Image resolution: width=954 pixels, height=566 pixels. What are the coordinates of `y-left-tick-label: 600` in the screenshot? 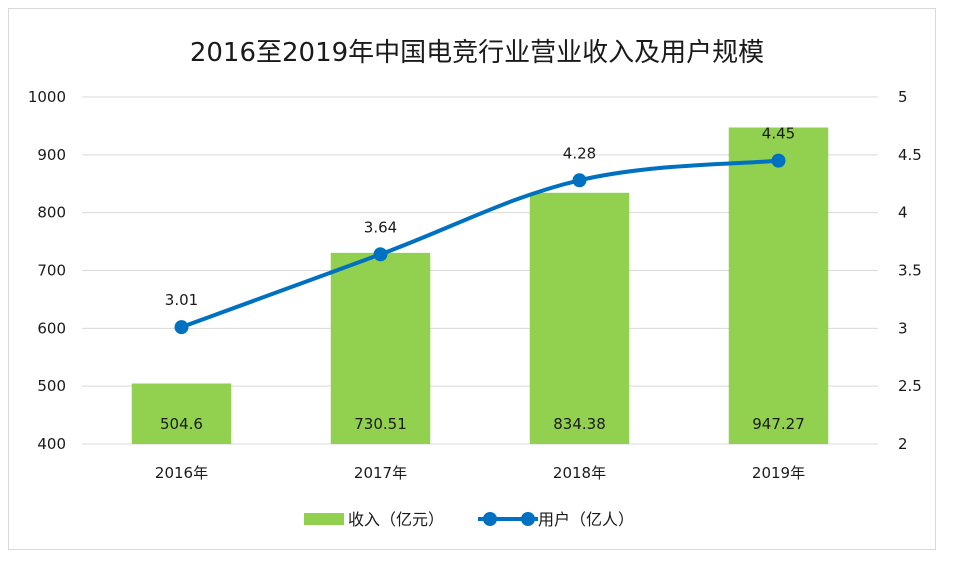 It's located at (51, 328).